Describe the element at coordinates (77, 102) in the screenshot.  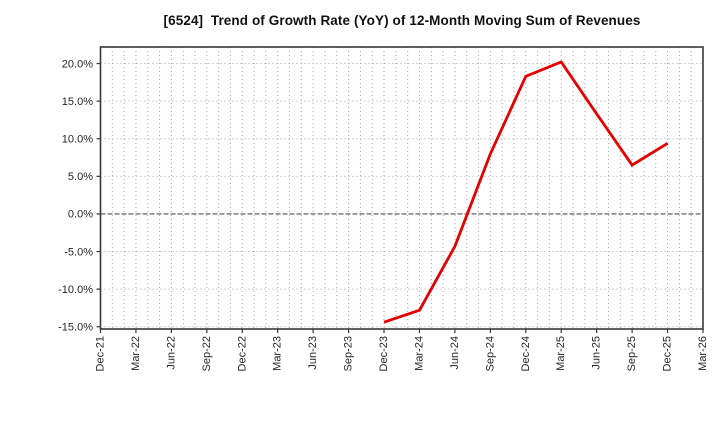
I see `y-tick-label: 15.0%` at that location.